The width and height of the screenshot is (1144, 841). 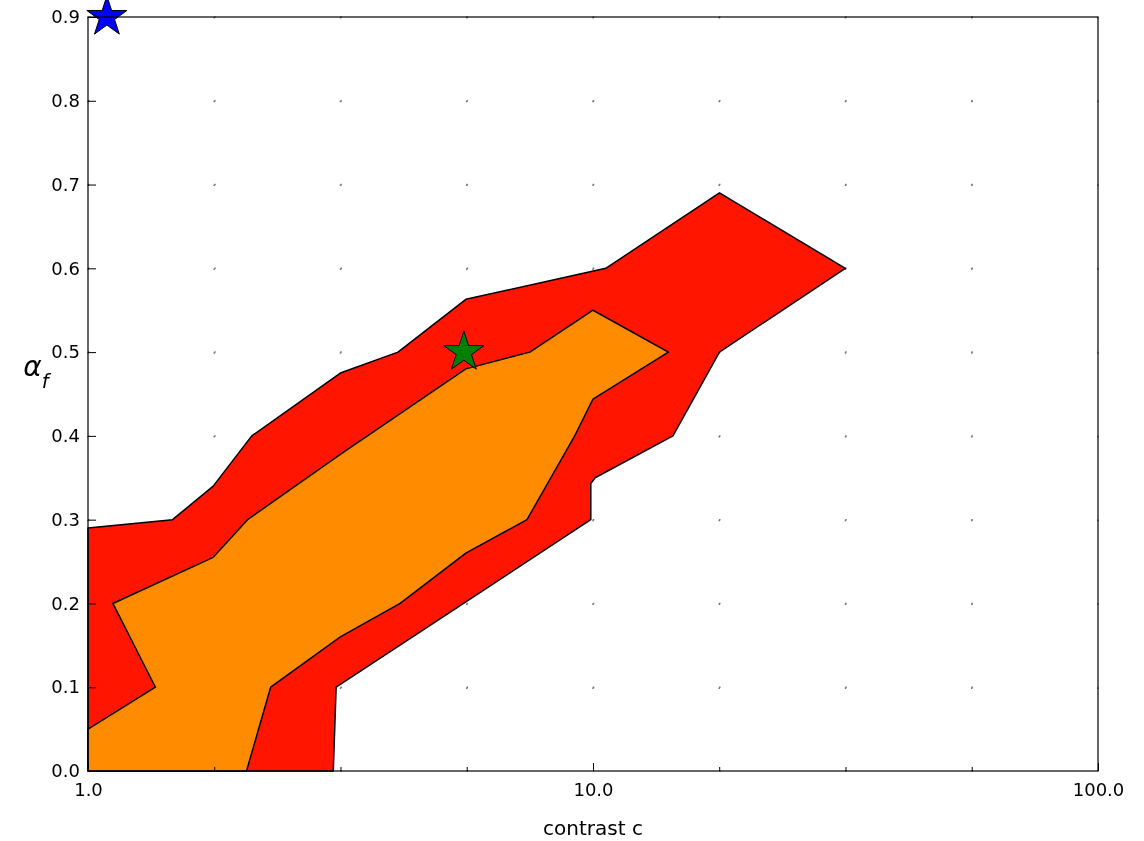 What do you see at coordinates (65, 603) in the screenshot?
I see `y-tick-label: 0.2` at bounding box center [65, 603].